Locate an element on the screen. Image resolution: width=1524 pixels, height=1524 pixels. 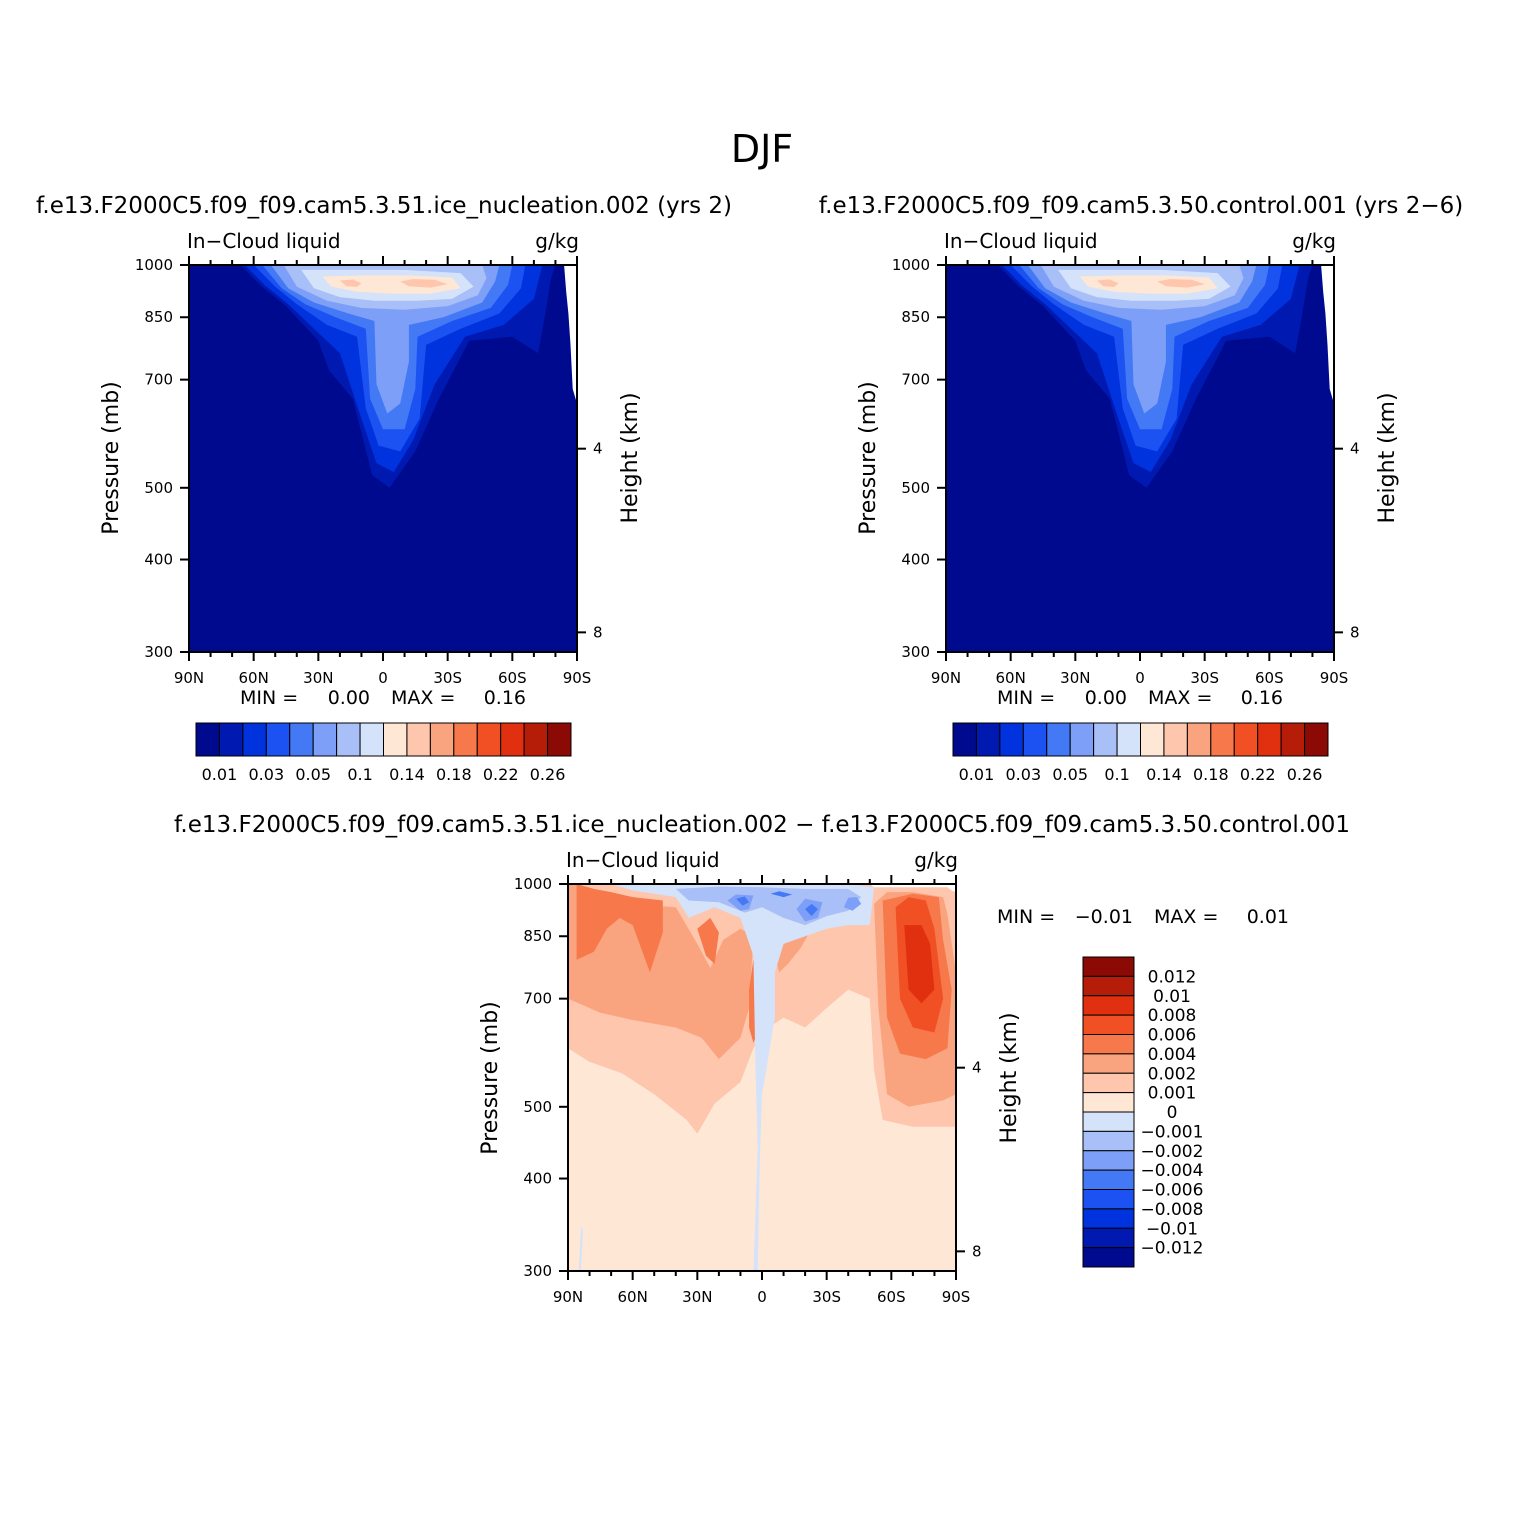
colorbar: 0.01 0.03 0.05 0.1 0.14 0.18 0.22 0.26 is located at coordinates (383, 753).